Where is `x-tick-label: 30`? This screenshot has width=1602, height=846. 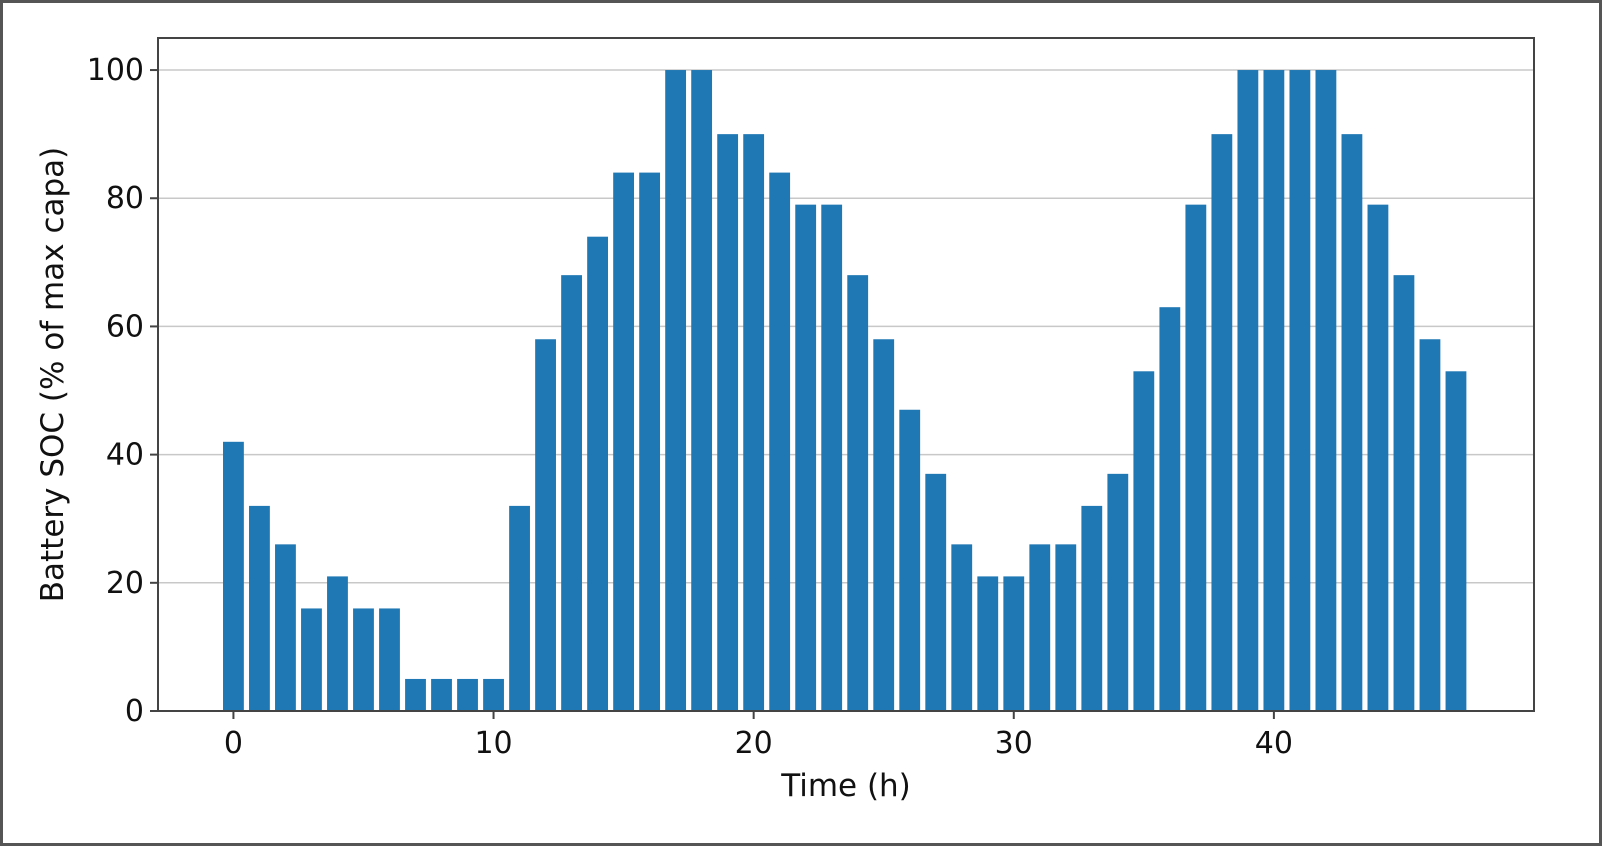
x-tick-label: 30 is located at coordinates (1014, 743).